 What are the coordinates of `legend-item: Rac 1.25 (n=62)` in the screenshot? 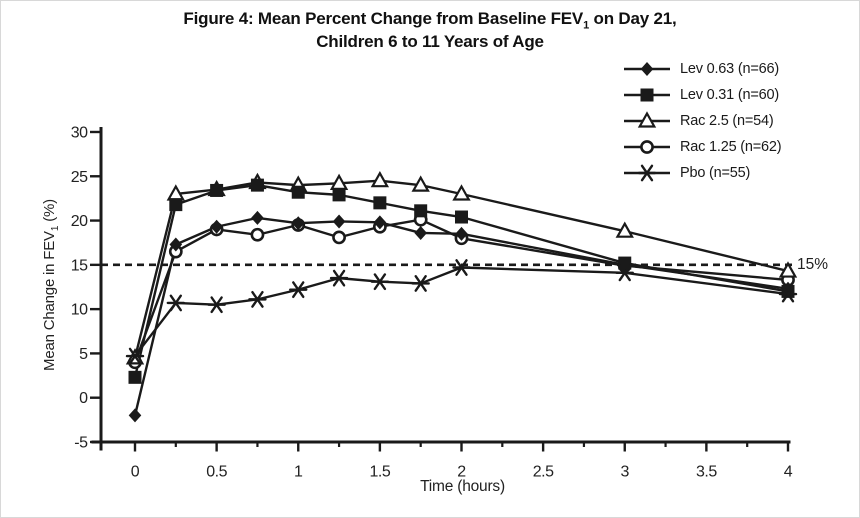 It's located at (702, 146).